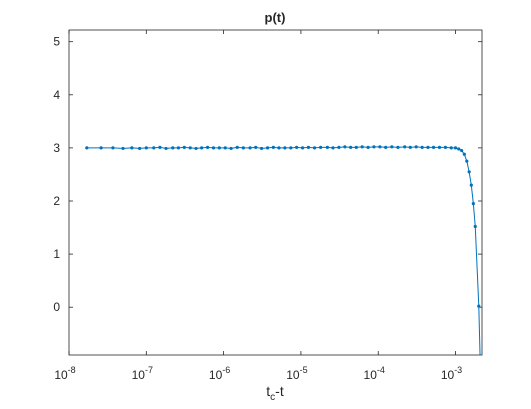 Image resolution: width=531 pixels, height=409 pixels. I want to click on chart-title: p(t), so click(275, 17).